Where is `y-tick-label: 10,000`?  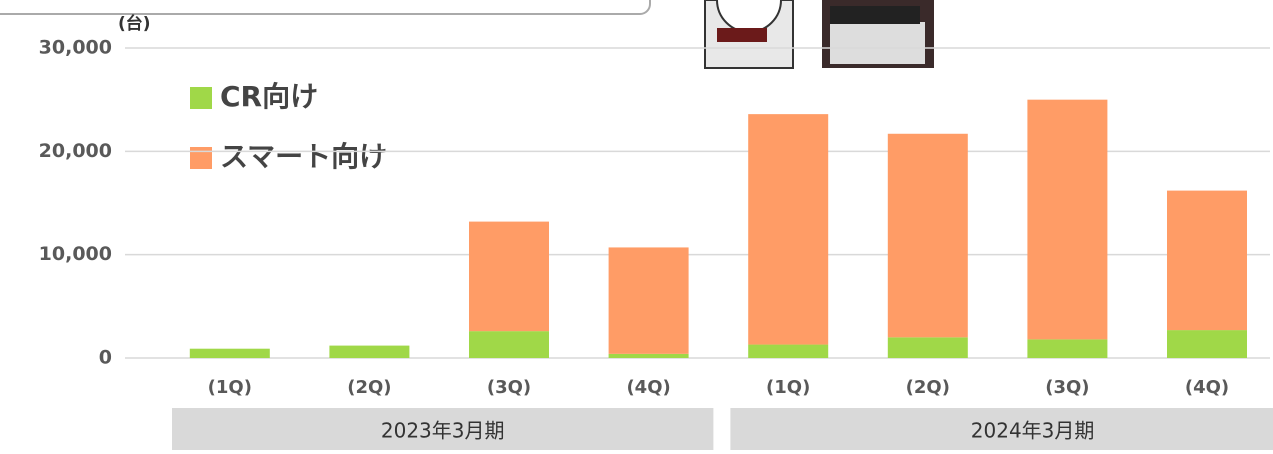
y-tick-label: 10,000 is located at coordinates (75, 254).